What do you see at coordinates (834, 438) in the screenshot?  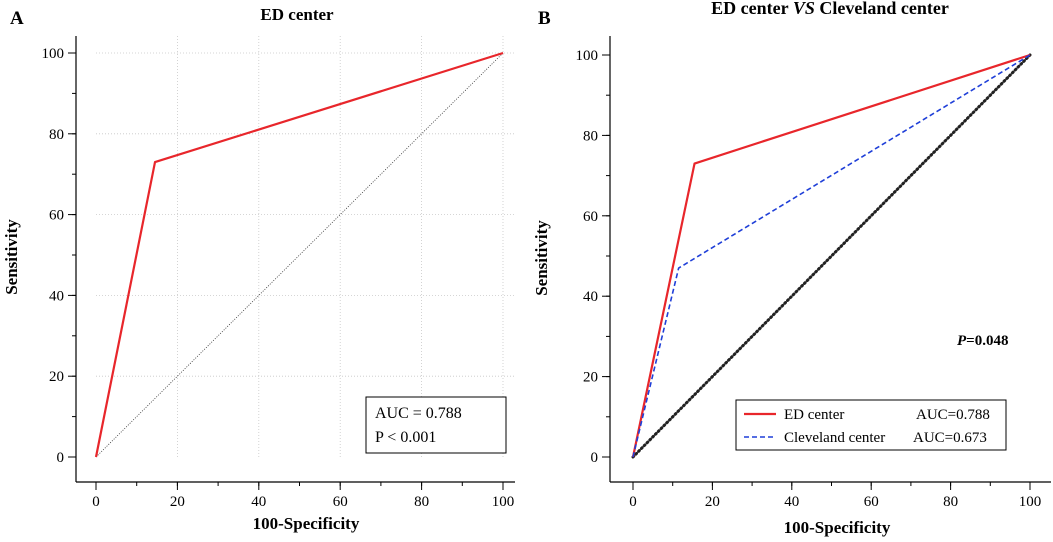 I see `legend-label-cleveland-center: Cleveland center` at bounding box center [834, 438].